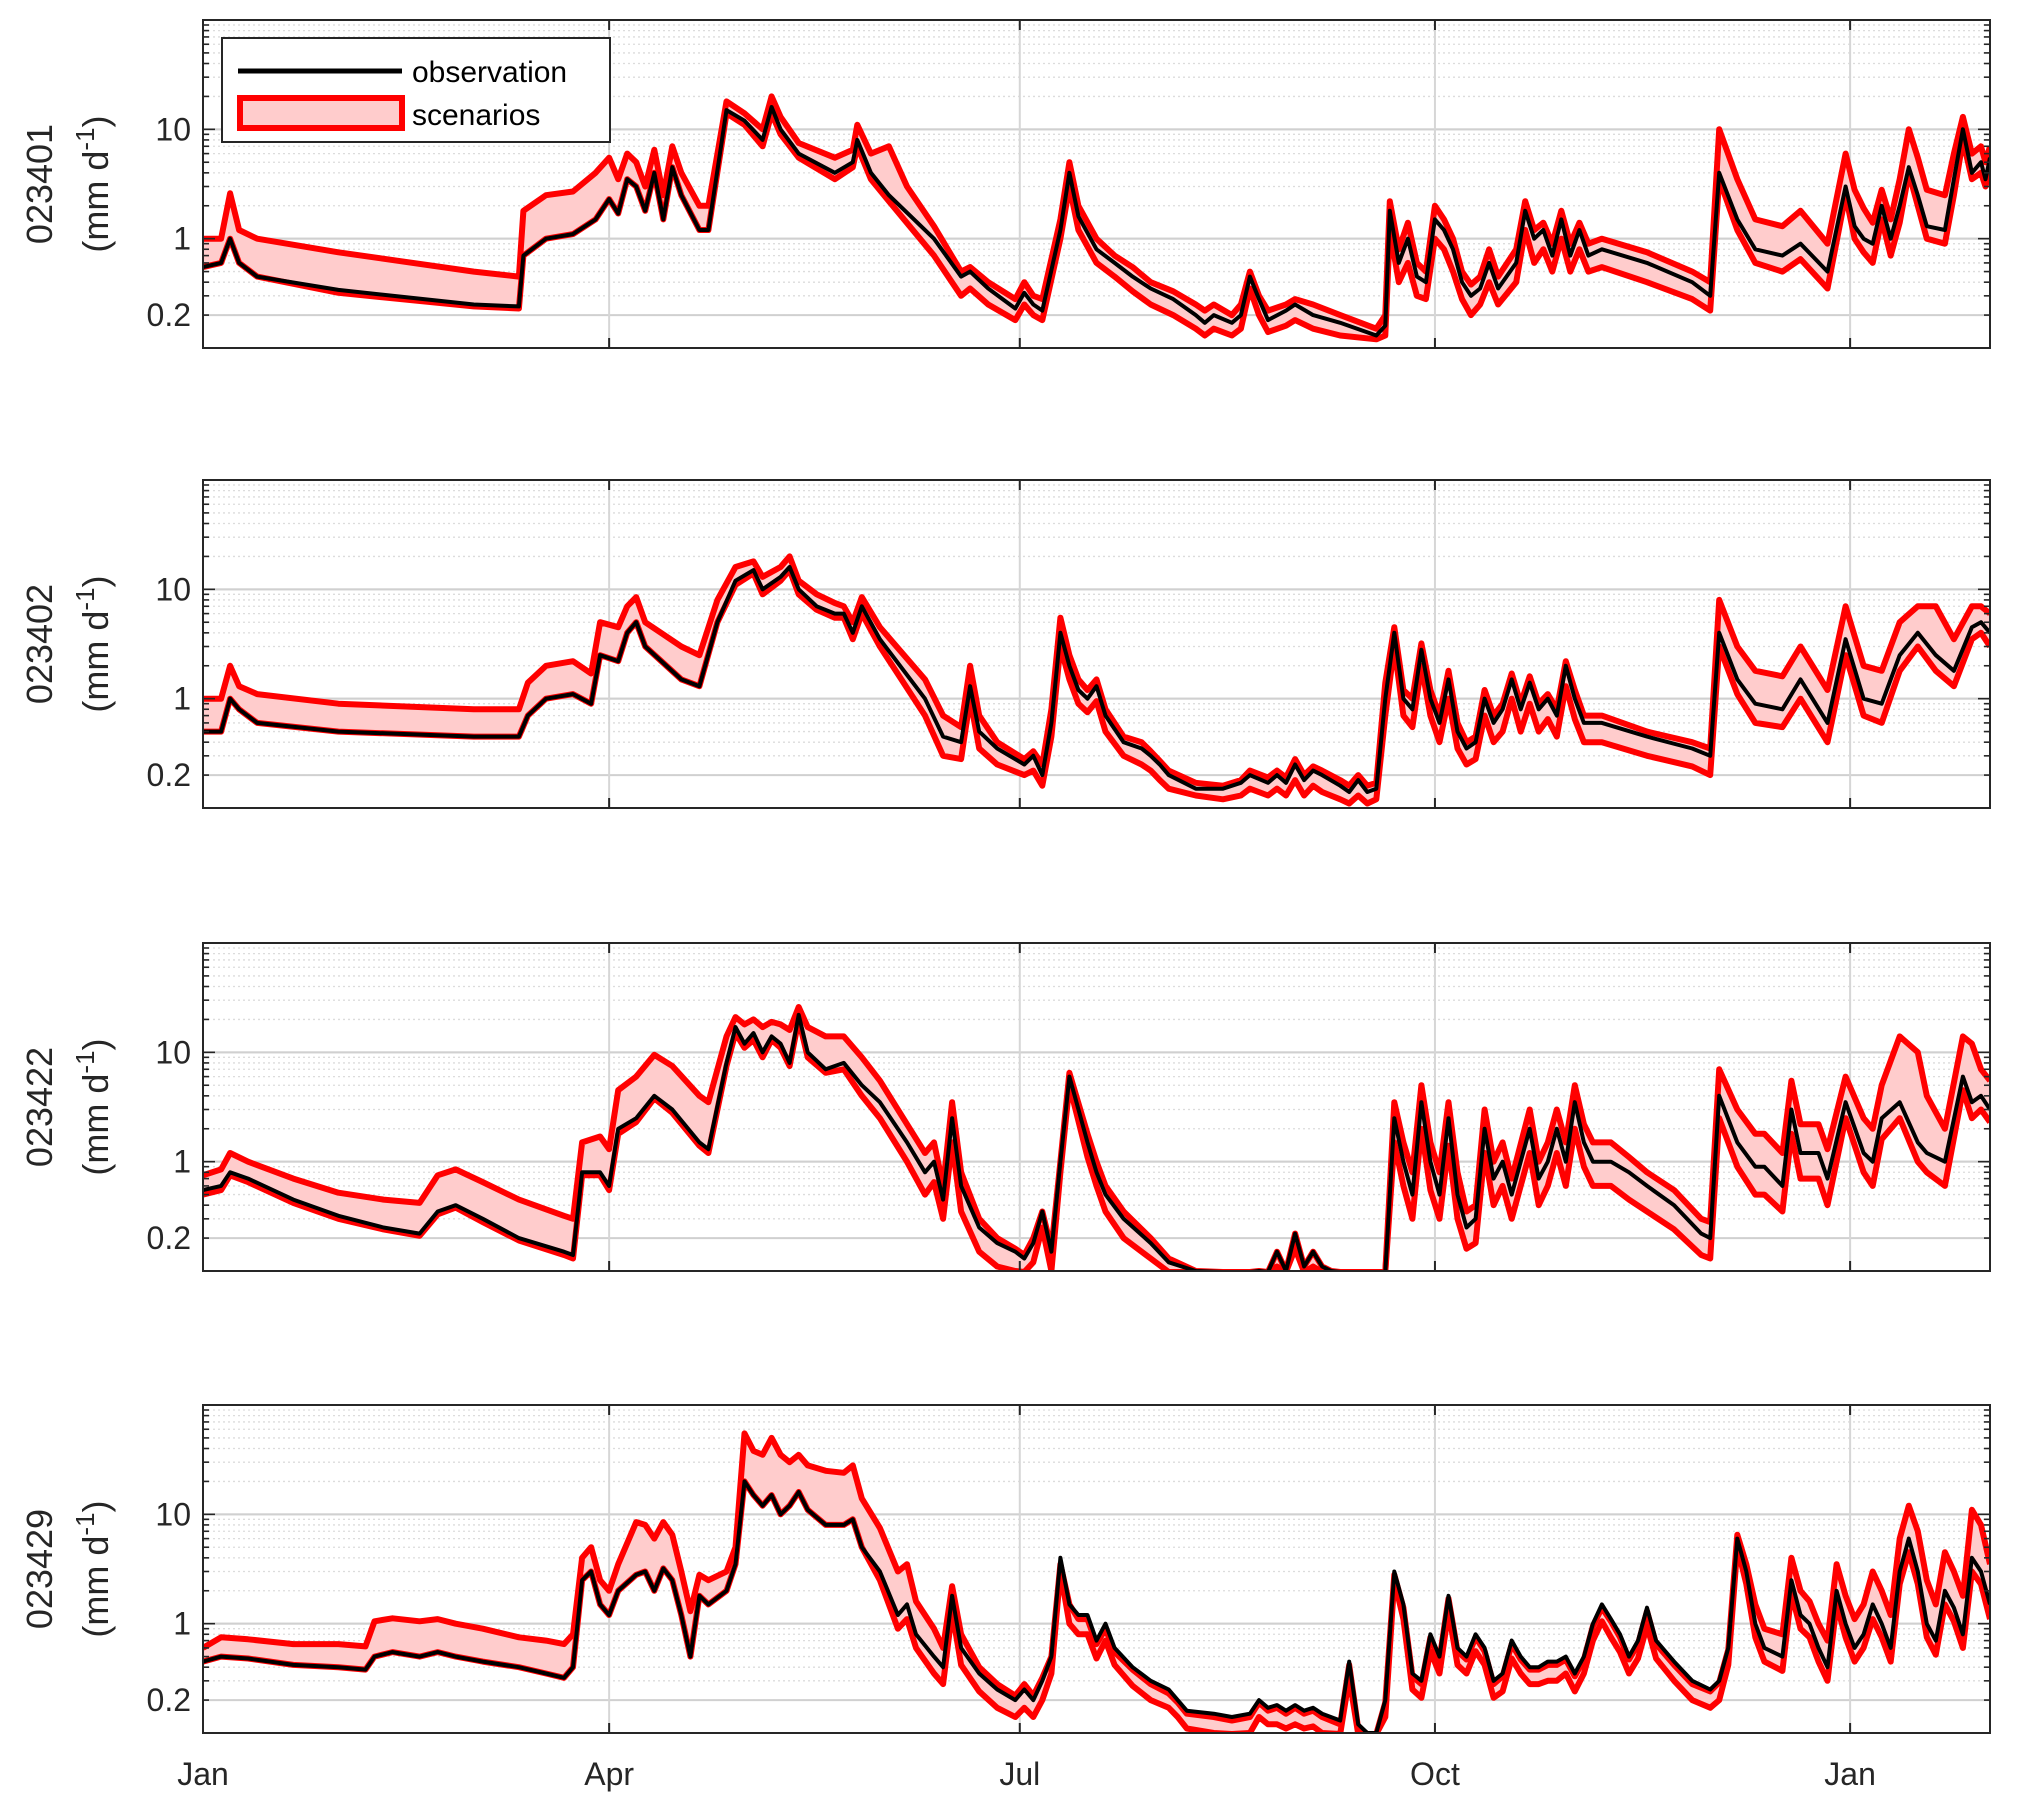 The height and width of the screenshot is (1796, 2019). I want to click on x-tick-label: Jul, so click(1019, 1774).